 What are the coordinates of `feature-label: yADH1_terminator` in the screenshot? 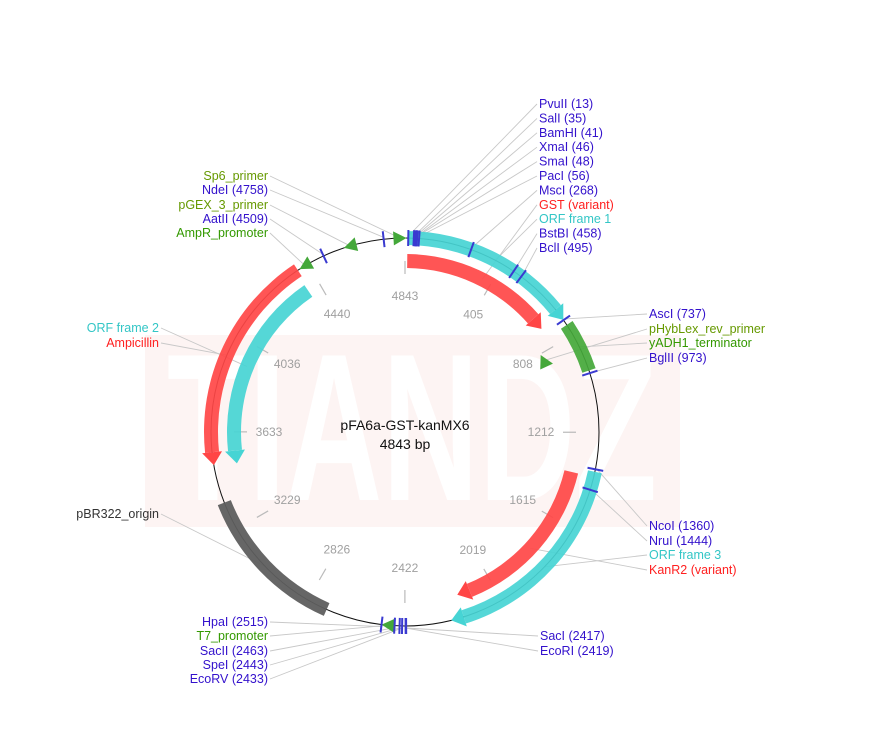 It's located at (700, 343).